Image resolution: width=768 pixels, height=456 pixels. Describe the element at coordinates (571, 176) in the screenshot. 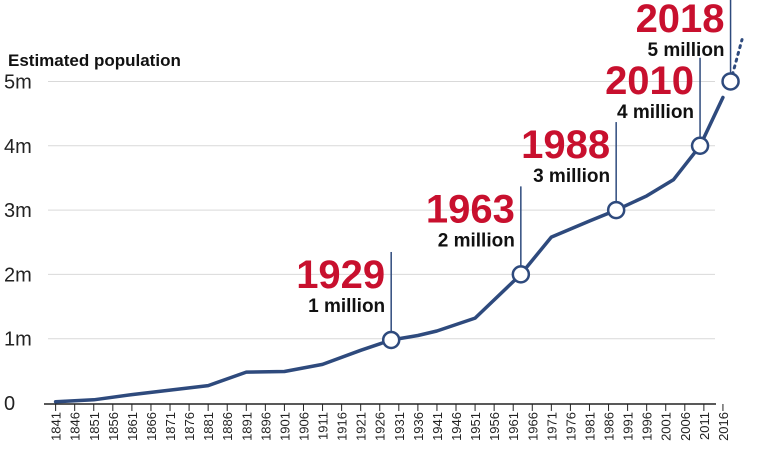

I see `annotation-population-1988: 3 million` at that location.